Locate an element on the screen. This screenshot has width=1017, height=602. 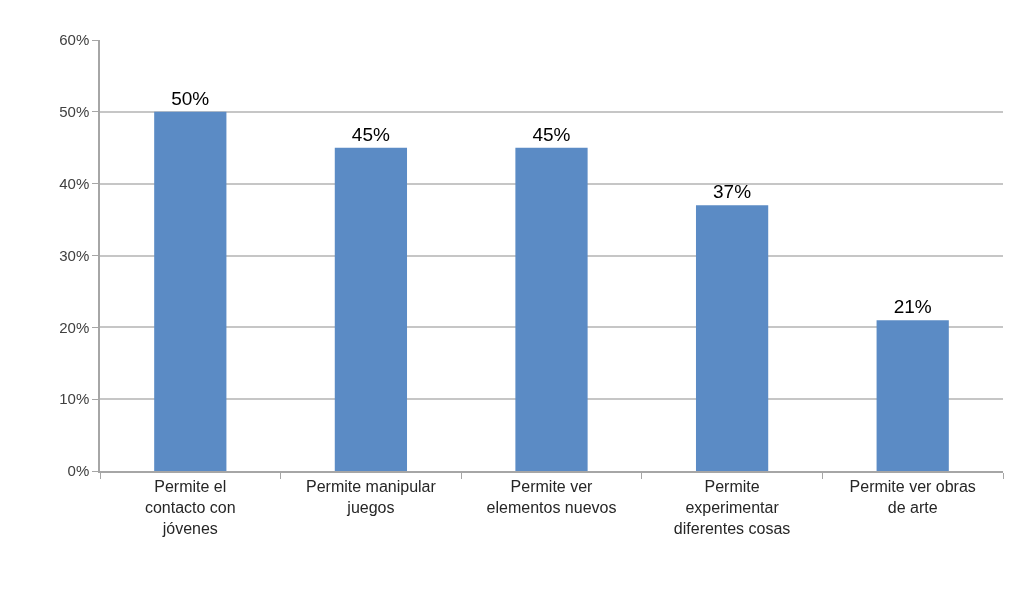
y-tick-label: 10% is located at coordinates (74, 399).